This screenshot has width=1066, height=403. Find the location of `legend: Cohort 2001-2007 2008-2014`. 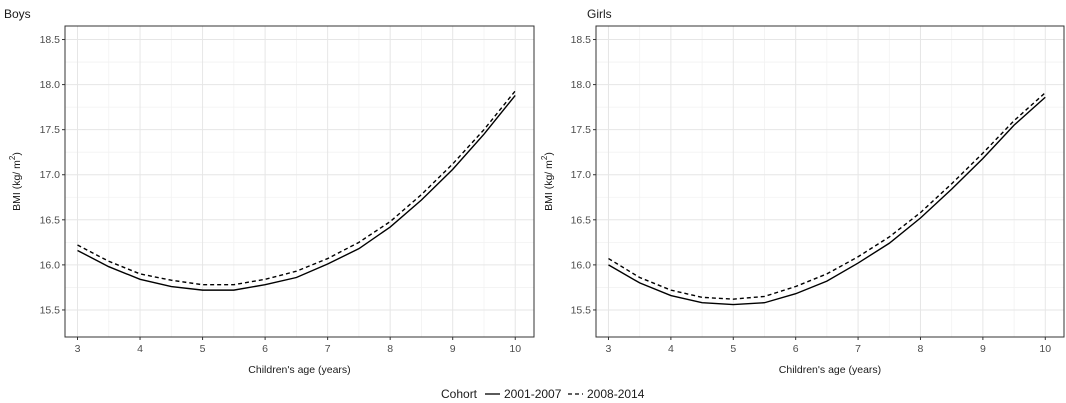

legend: Cohort 2001-2007 2008-2014 is located at coordinates (543, 394).